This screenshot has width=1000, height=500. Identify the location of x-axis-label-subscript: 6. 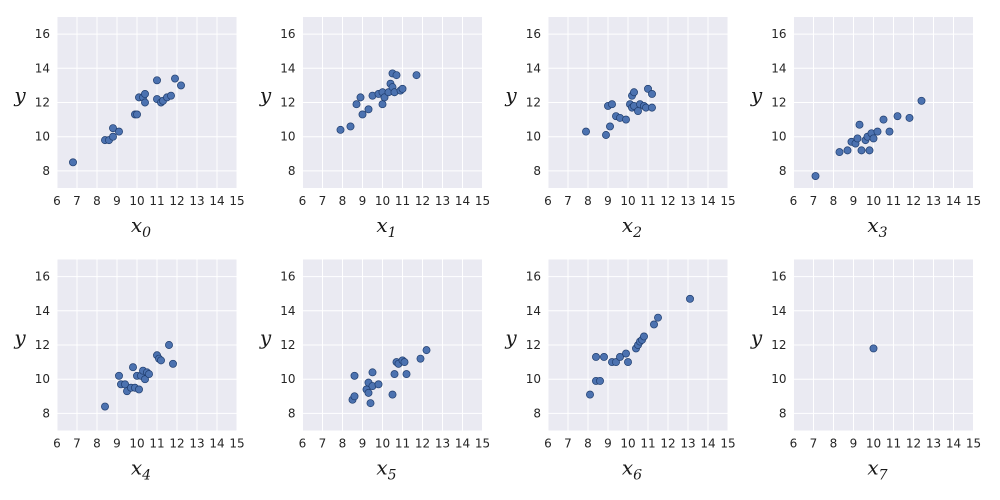
(637, 476).